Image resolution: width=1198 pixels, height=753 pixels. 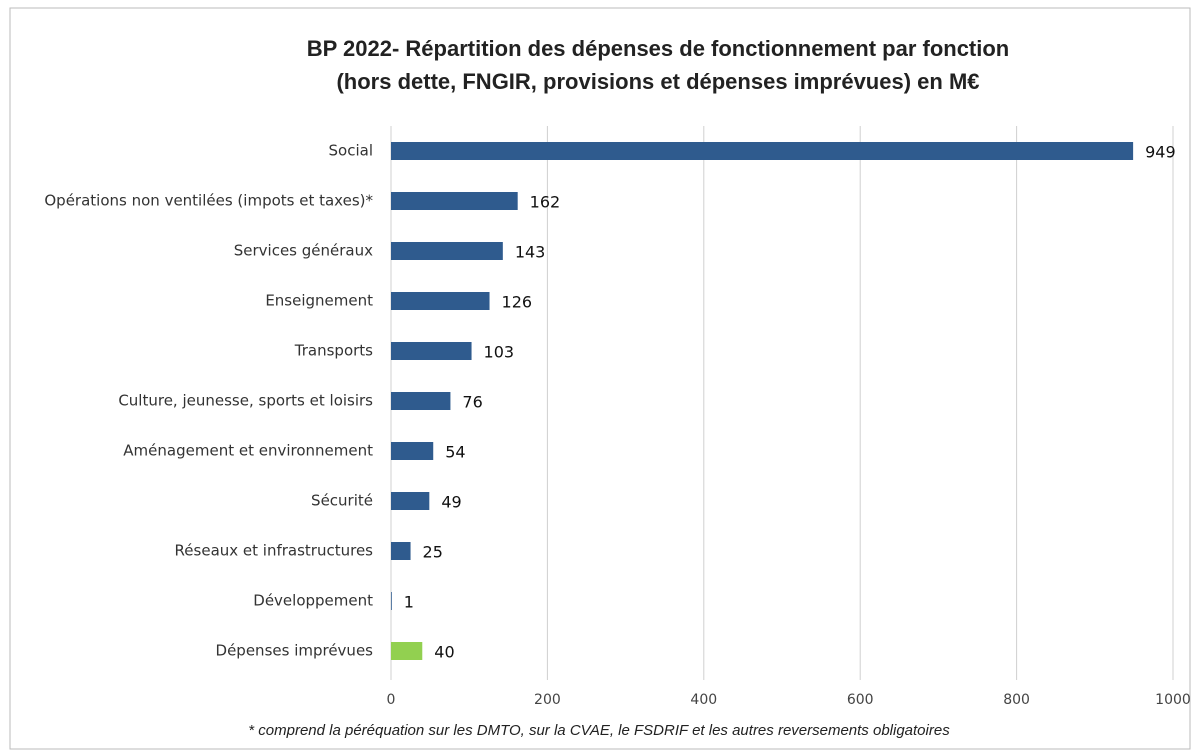 What do you see at coordinates (351, 151) in the screenshot?
I see `y-tick-label: Social` at bounding box center [351, 151].